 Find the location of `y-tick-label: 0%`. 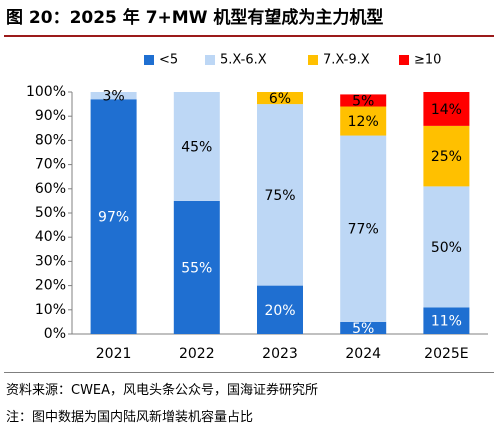

y-tick-label: 0% is located at coordinates (55, 334).